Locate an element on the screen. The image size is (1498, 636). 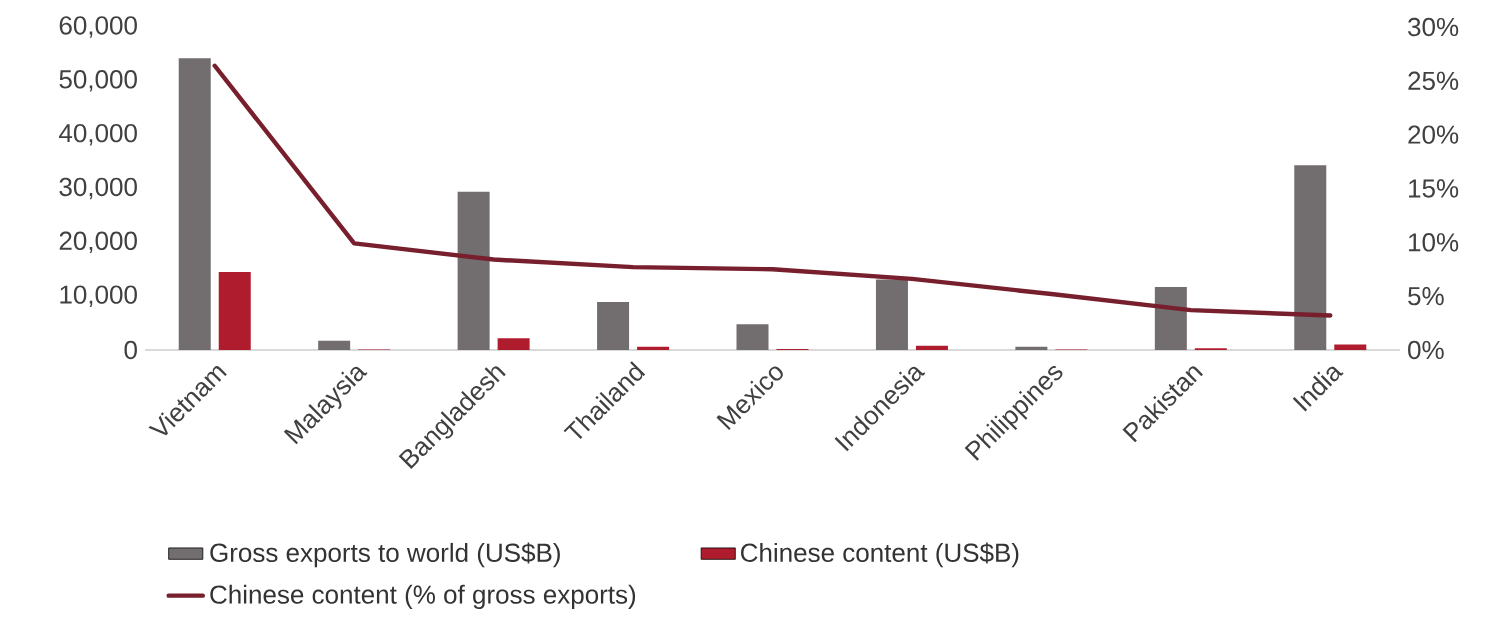
y-tick-label: 40,000 is located at coordinates (98, 134).